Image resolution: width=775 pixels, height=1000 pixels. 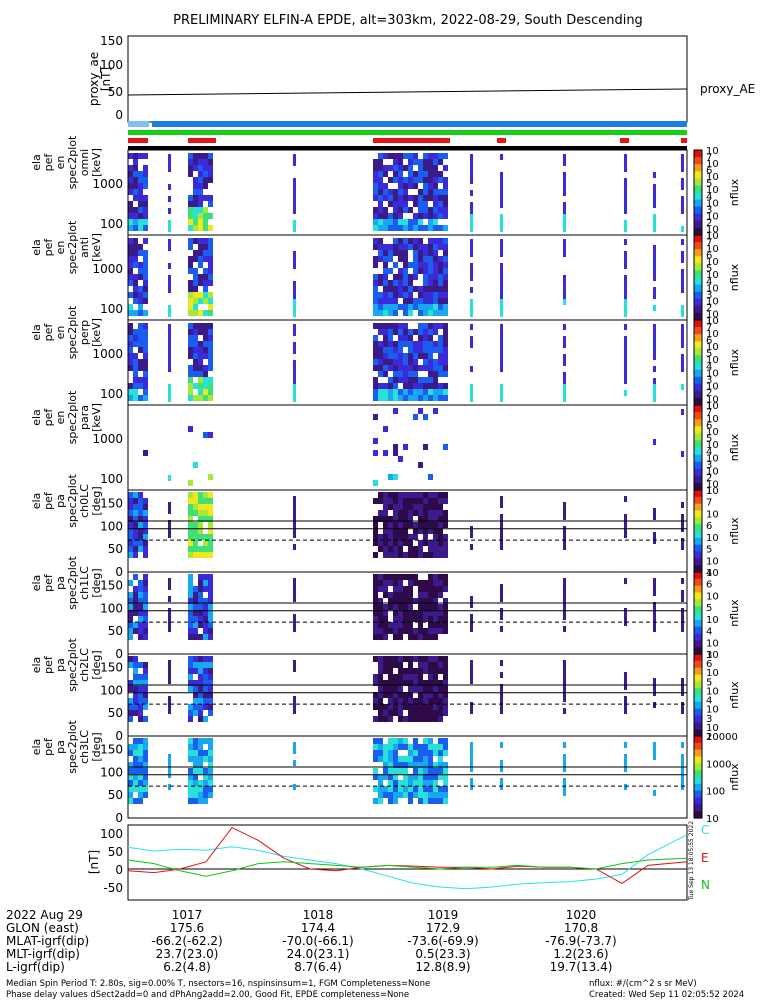 What do you see at coordinates (712, 471) in the screenshot?
I see `colorbar-tick: 10` at bounding box center [712, 471].